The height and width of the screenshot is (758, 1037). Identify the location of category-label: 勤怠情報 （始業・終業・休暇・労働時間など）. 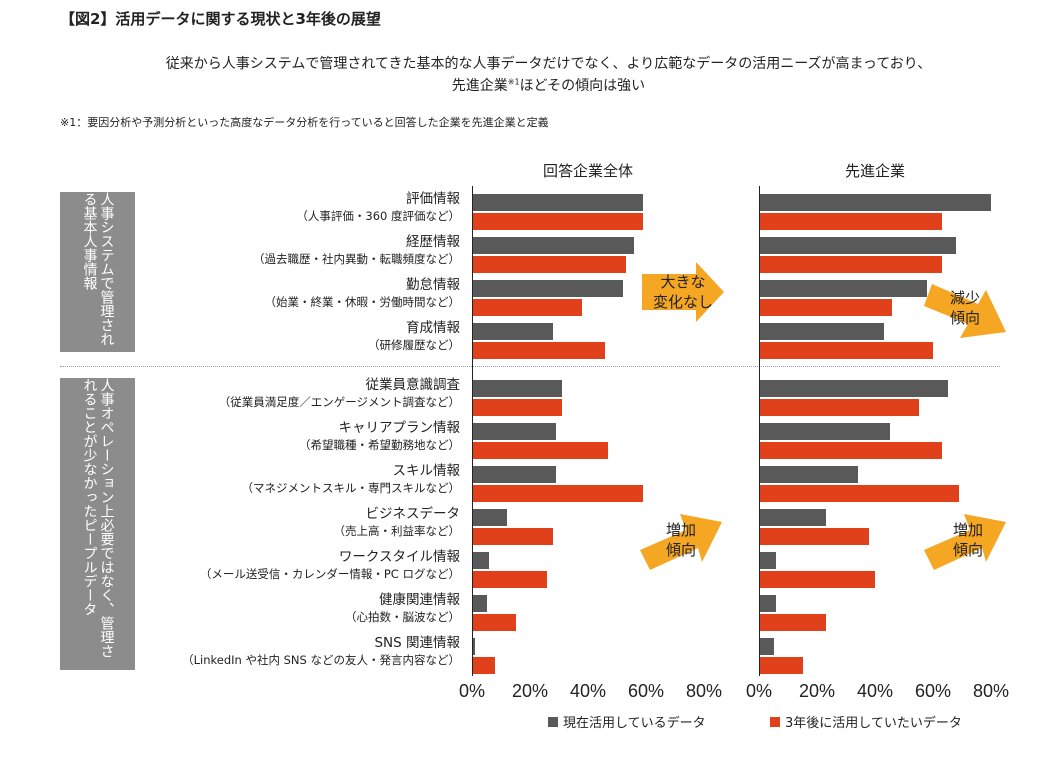
(363, 293).